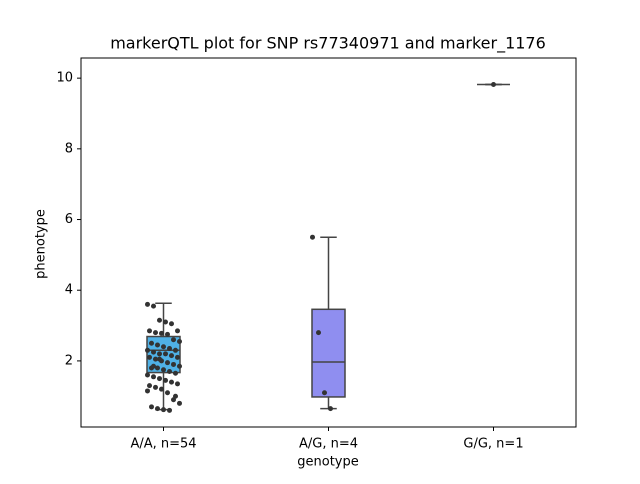 The image size is (640, 484). I want to click on box, so click(328, 353).